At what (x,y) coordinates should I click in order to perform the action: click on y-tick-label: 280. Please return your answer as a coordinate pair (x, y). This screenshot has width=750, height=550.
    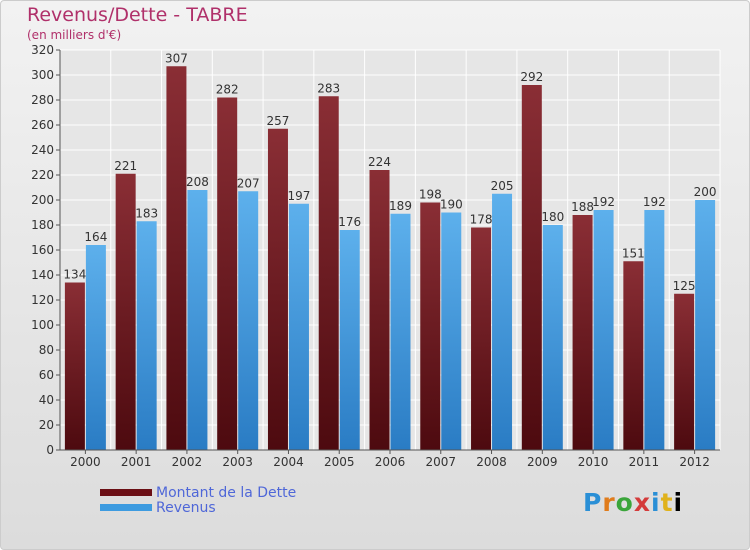
    Looking at the image, I should click on (42, 100).